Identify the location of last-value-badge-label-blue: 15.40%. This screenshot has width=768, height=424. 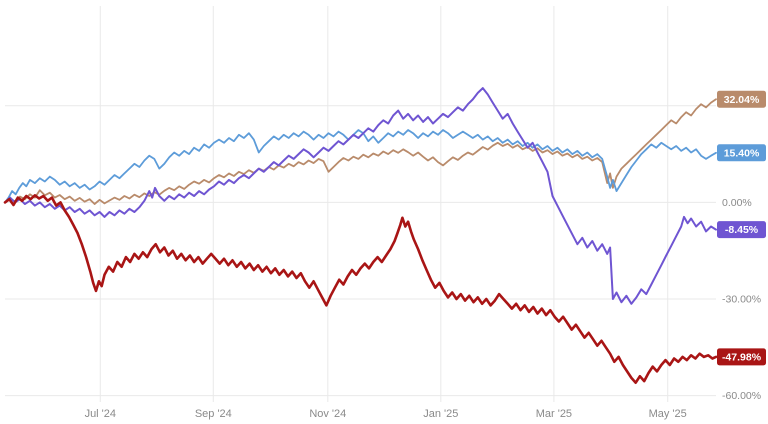
(742, 153).